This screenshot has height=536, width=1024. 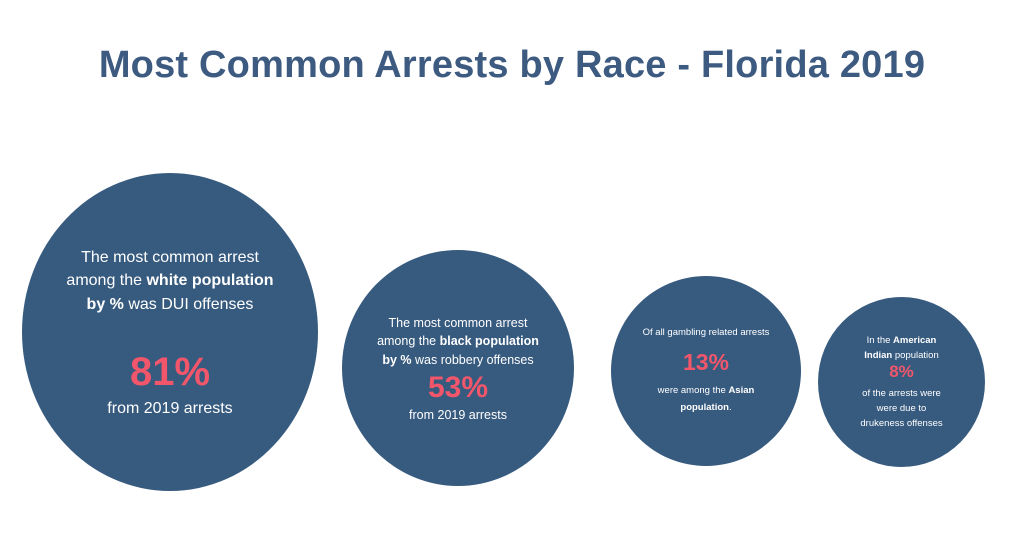 I want to click on circle-black-percent: 53%, so click(x=458, y=387).